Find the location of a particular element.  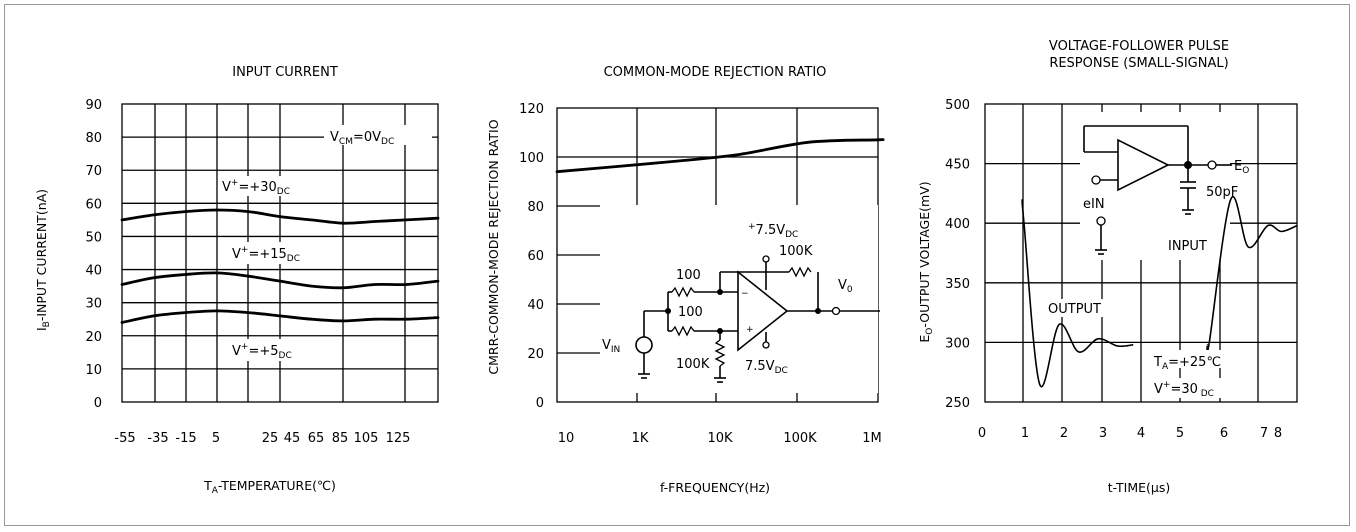

chart1-x-tick-label: 45 is located at coordinates (292, 438).